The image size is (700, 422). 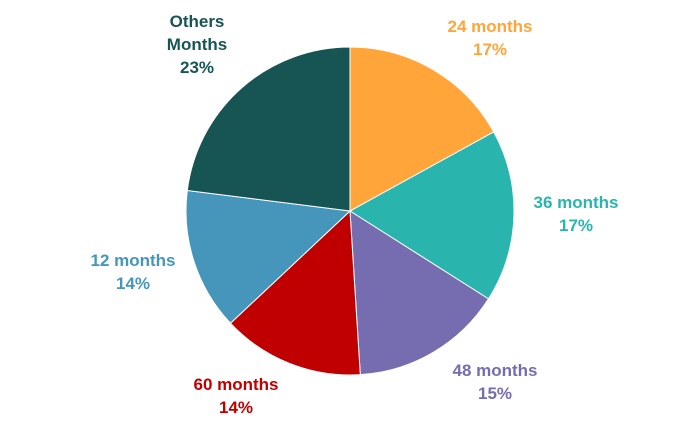 I want to click on slice-label-12-months: 12 months 14%, so click(x=132, y=272).